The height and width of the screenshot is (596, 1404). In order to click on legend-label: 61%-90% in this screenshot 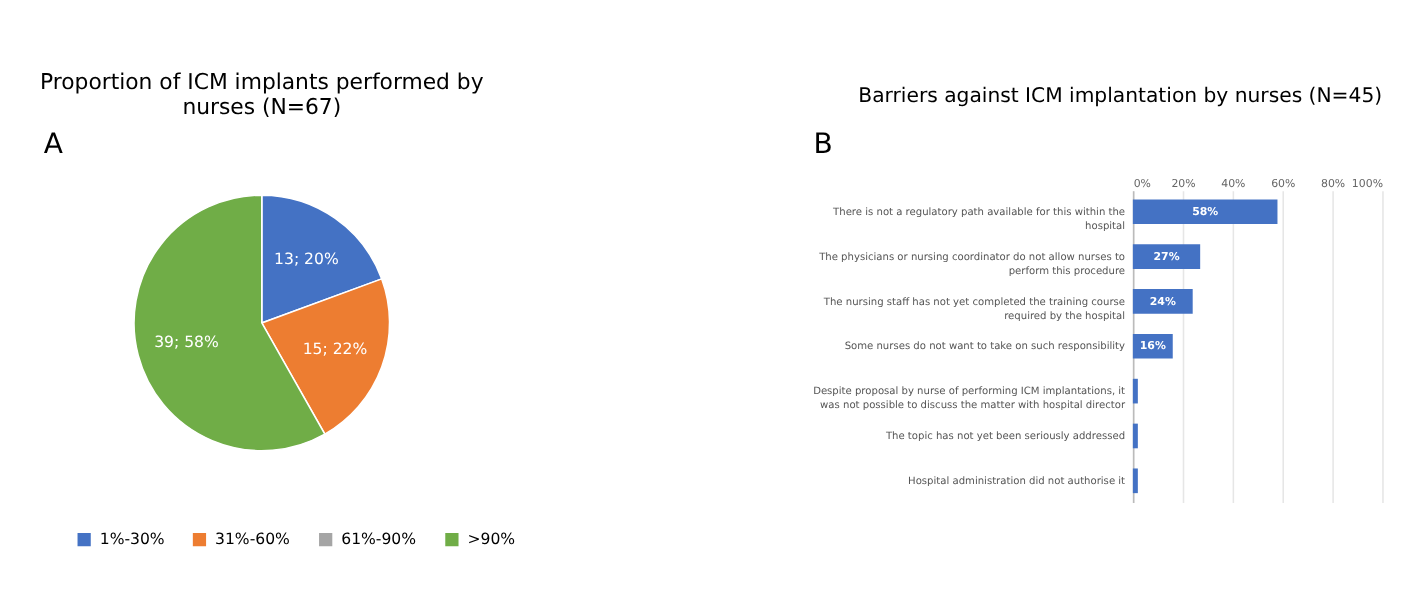, I will do `click(379, 539)`.